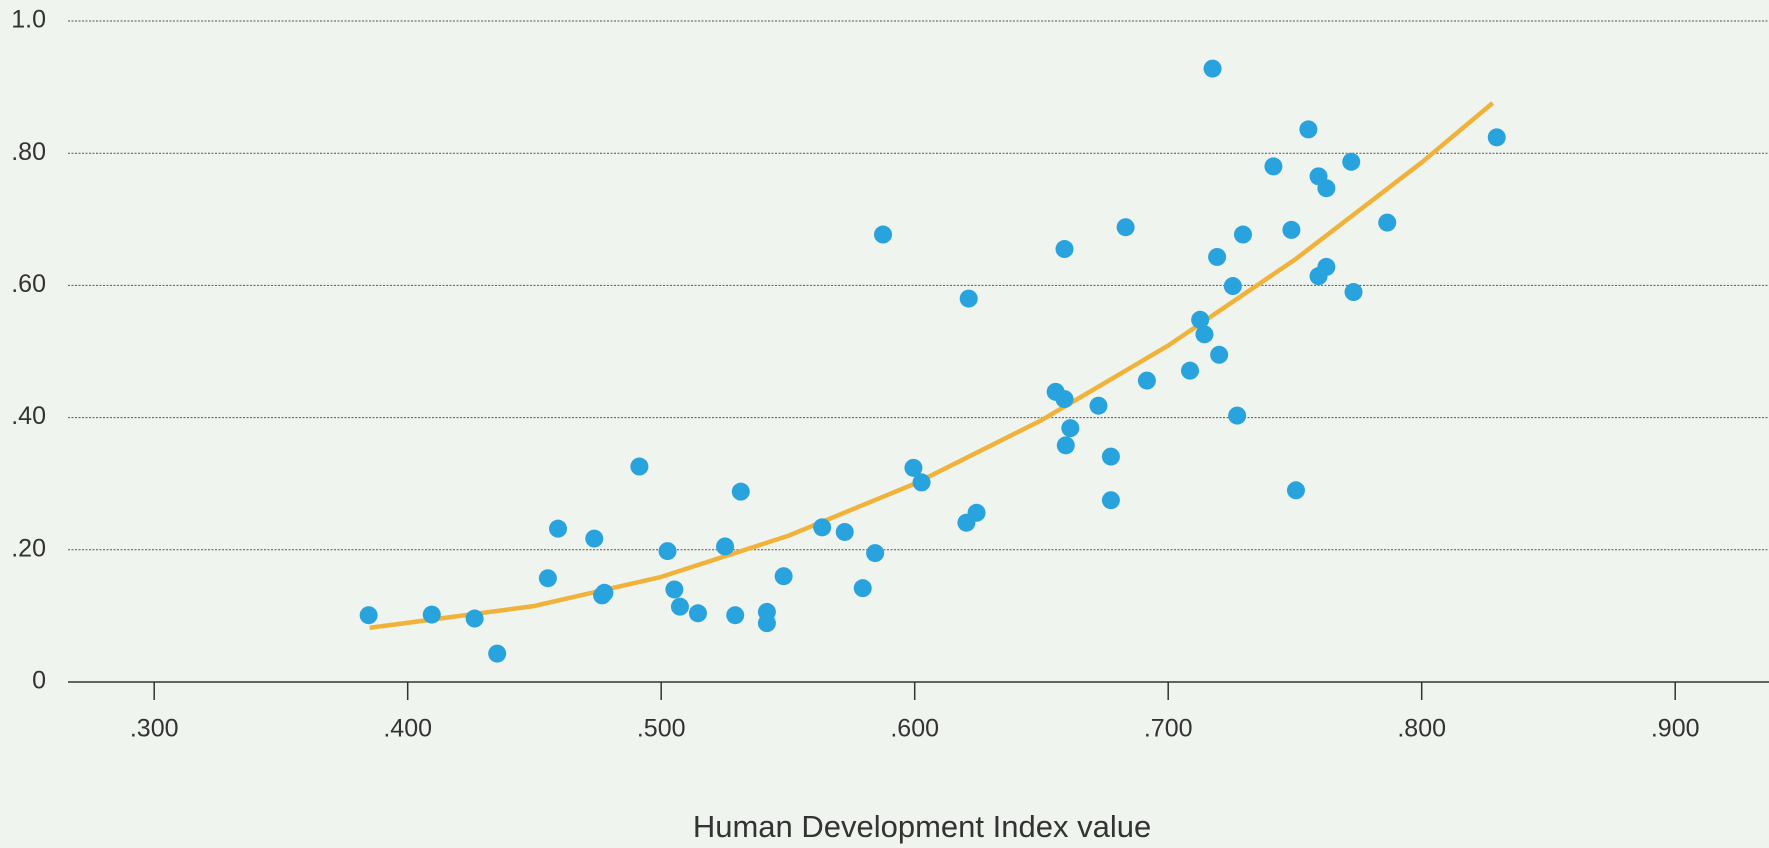  I want to click on x-tick-label: .600, so click(914, 729).